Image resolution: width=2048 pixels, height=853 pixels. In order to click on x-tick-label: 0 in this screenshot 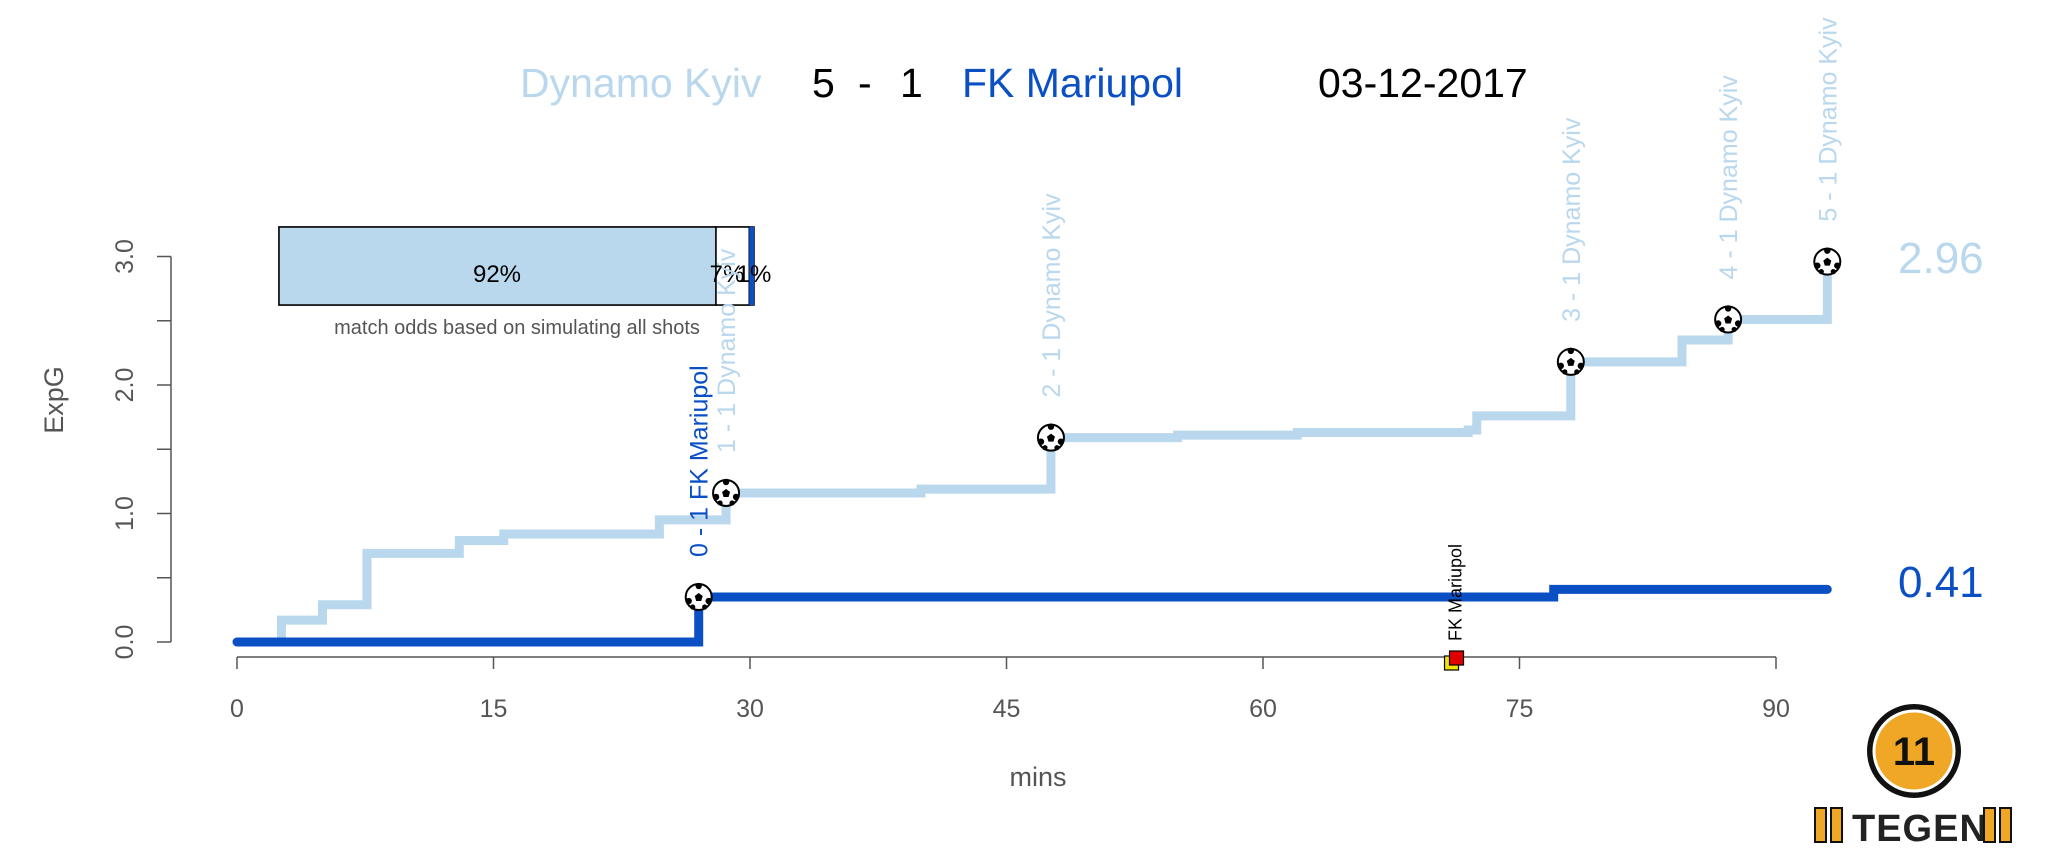, I will do `click(237, 709)`.